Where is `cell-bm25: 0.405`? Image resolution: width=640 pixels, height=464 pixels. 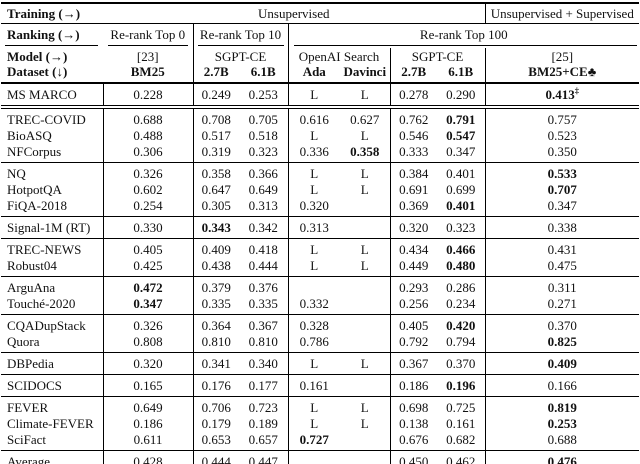 cell-bm25: 0.405 is located at coordinates (148, 248).